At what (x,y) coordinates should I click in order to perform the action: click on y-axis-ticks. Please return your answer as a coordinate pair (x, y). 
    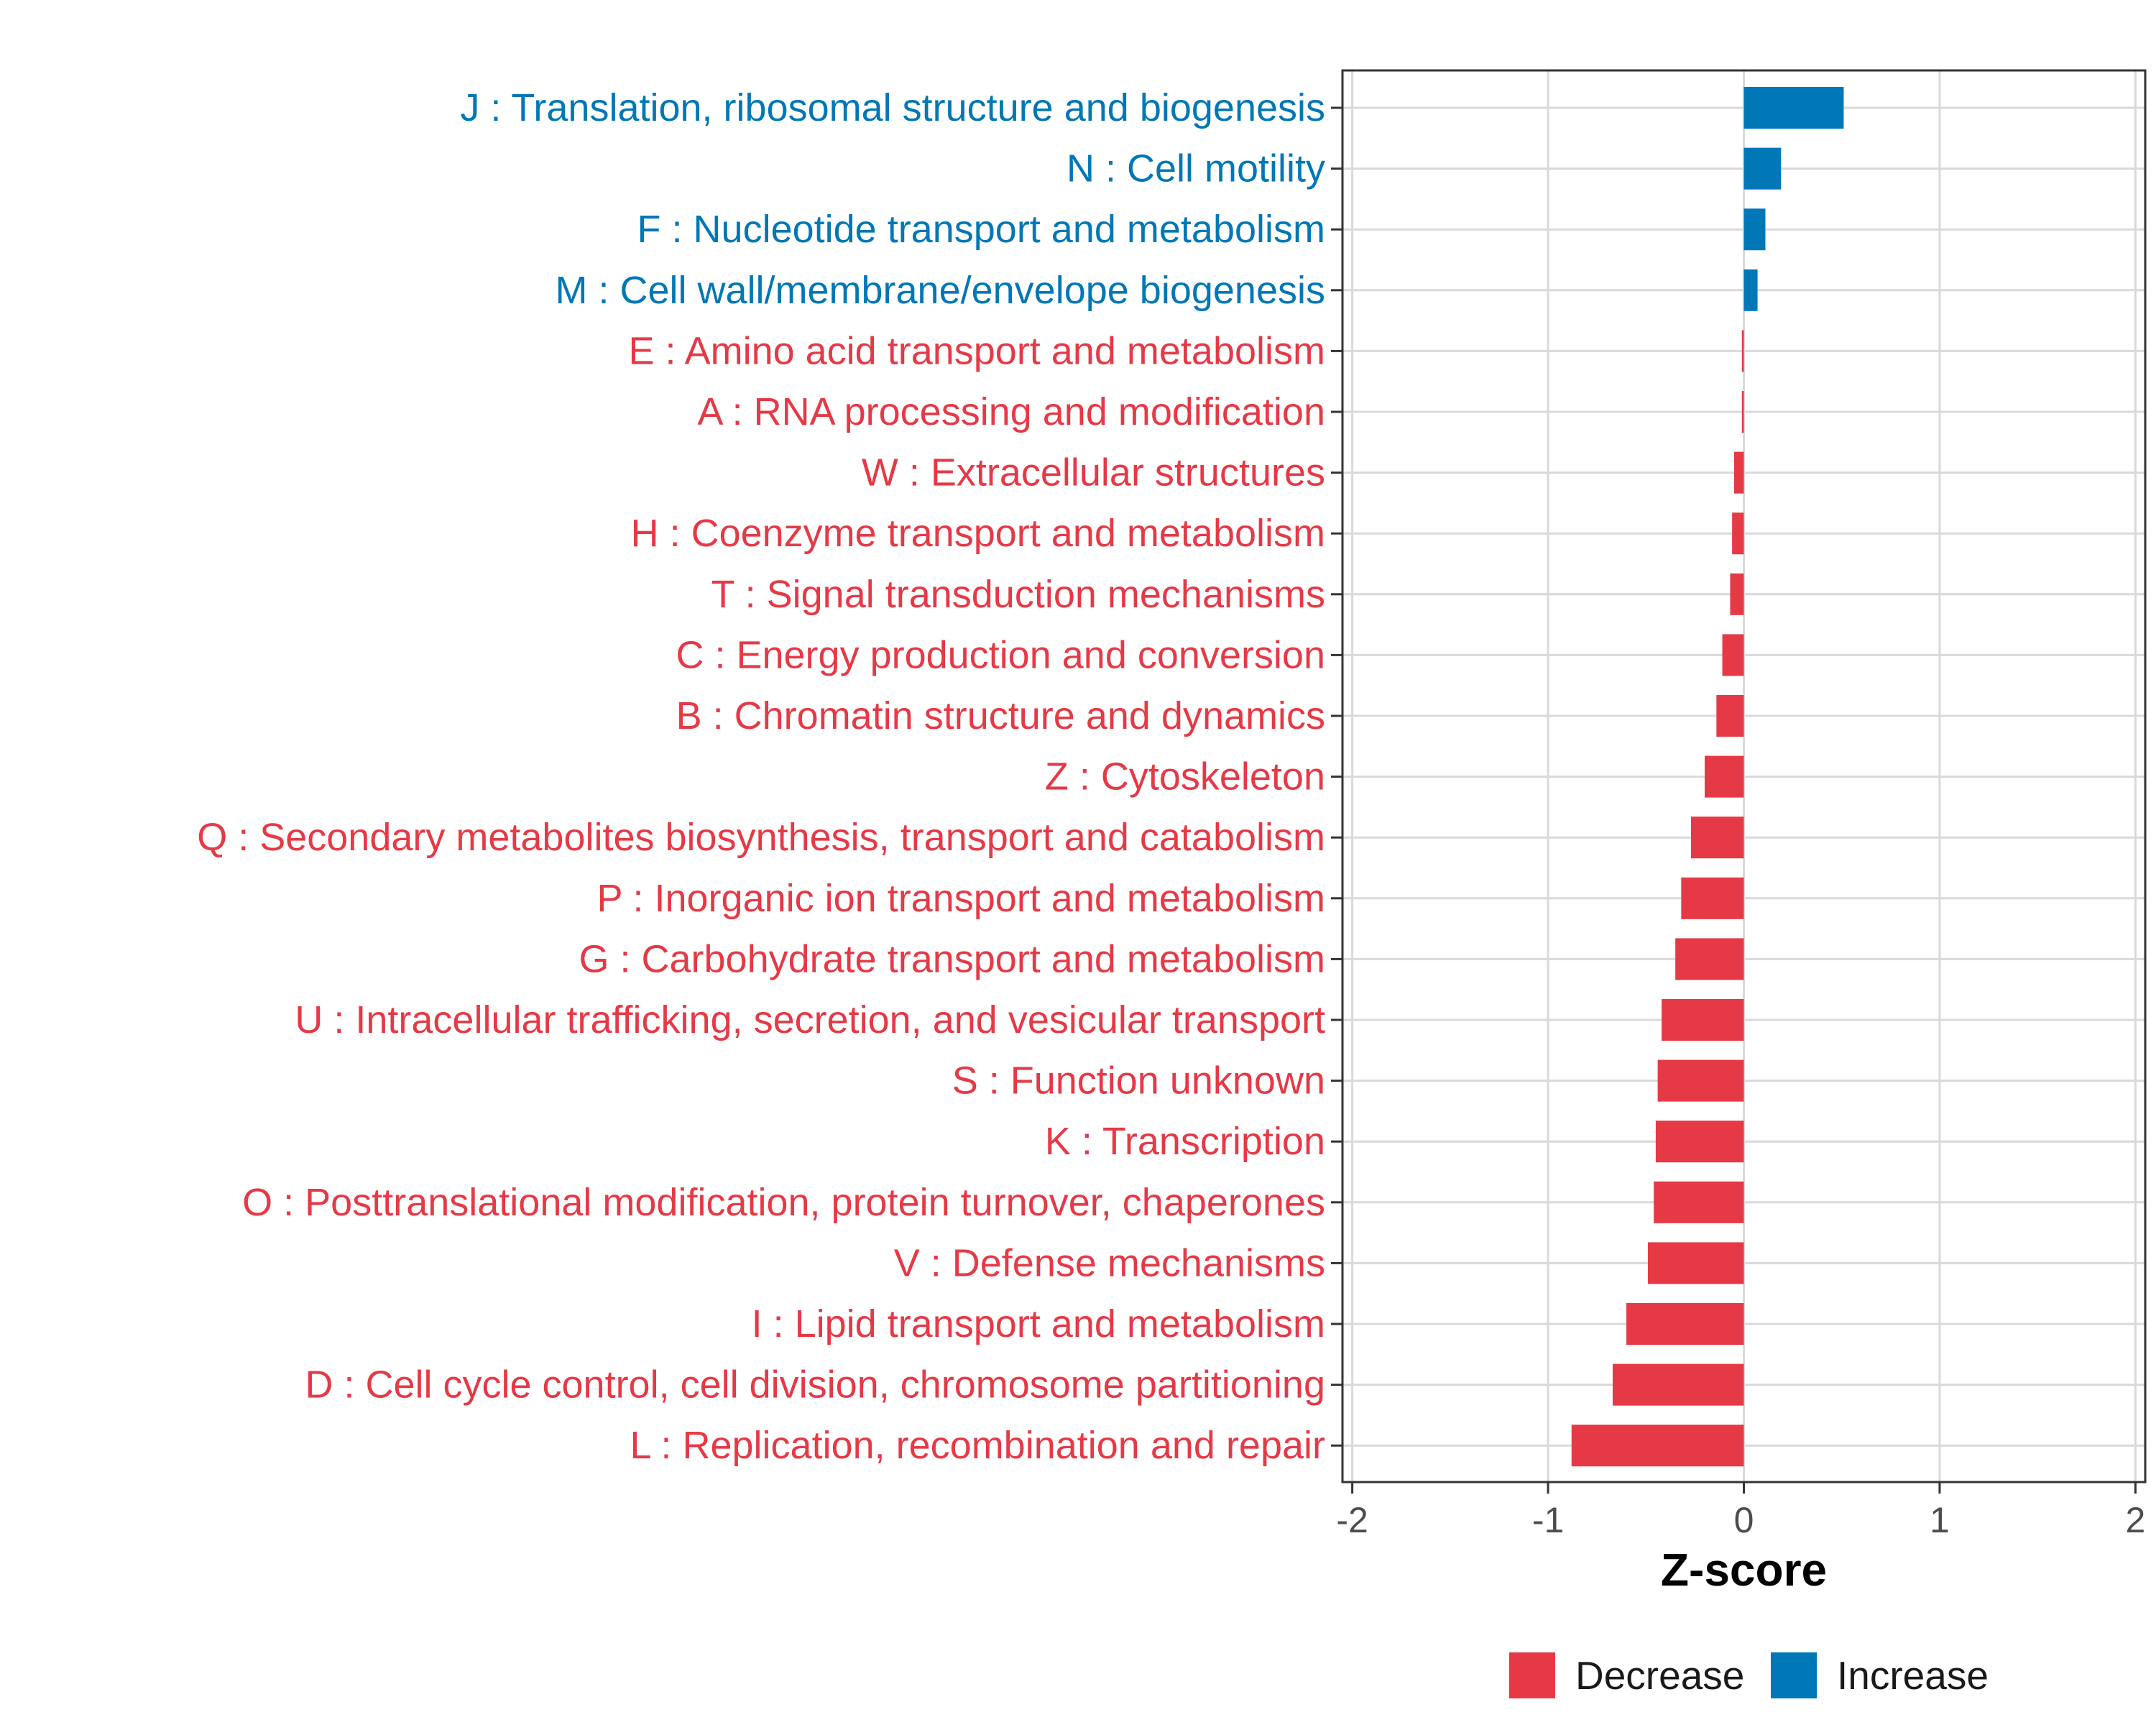
    Looking at the image, I should click on (1336, 776).